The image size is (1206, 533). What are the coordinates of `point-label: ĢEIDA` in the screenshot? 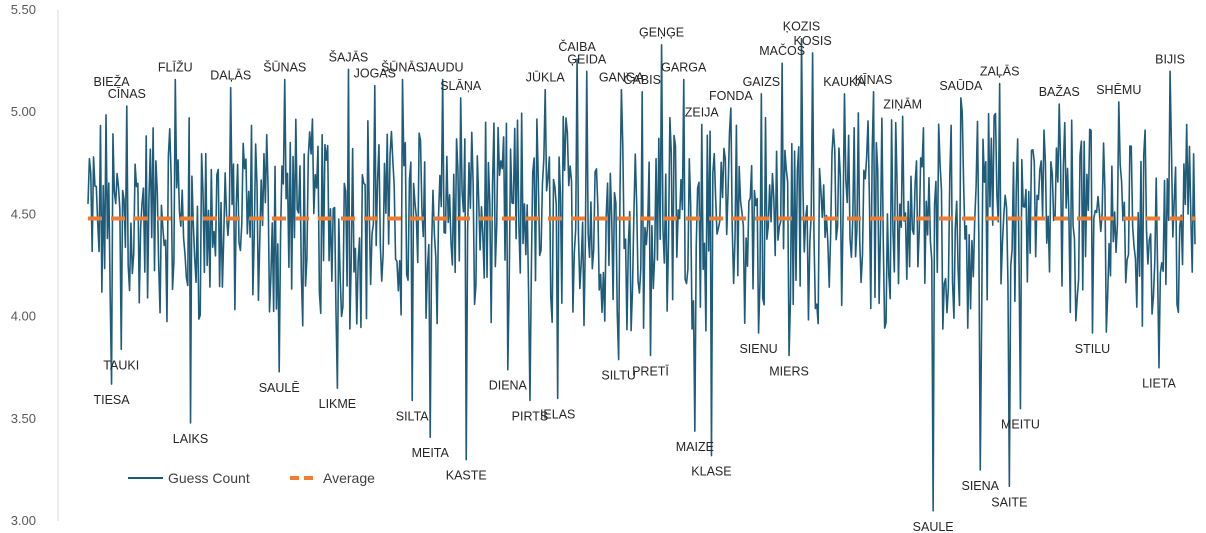 It's located at (587, 59).